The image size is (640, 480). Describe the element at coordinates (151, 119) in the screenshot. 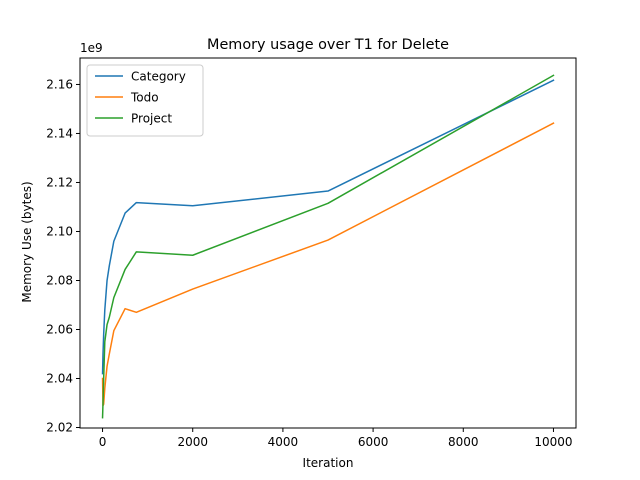

I see `legend-label-project: Project` at that location.